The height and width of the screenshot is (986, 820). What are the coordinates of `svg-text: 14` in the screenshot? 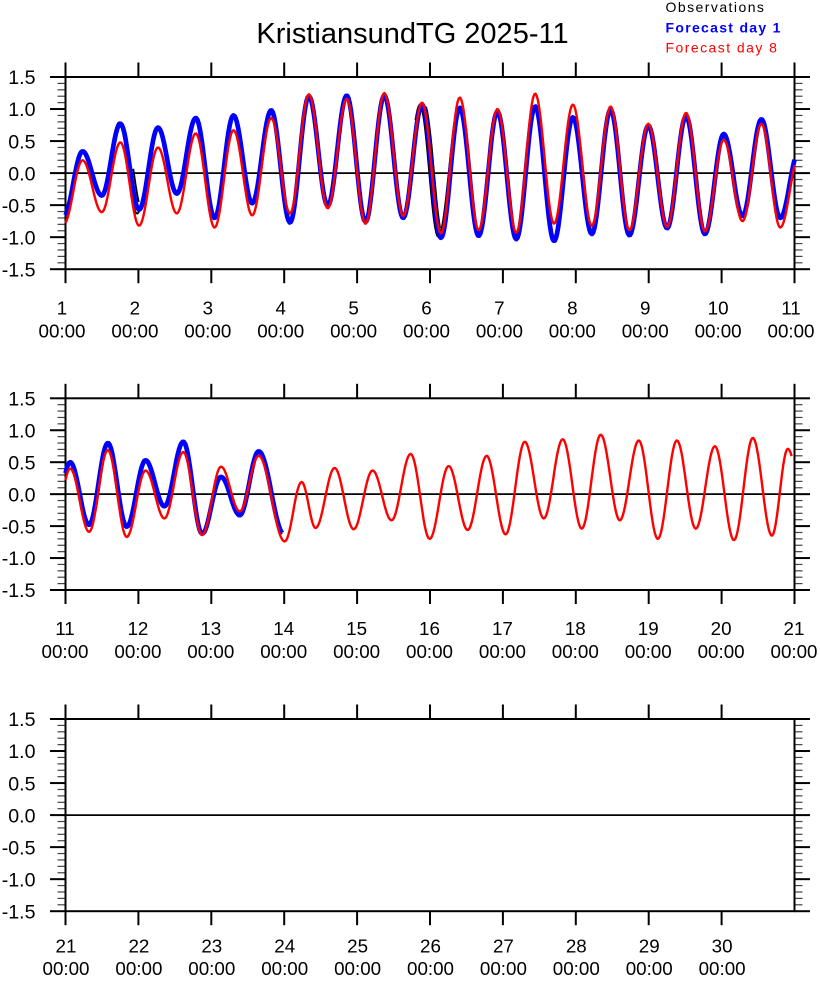 It's located at (283, 628).